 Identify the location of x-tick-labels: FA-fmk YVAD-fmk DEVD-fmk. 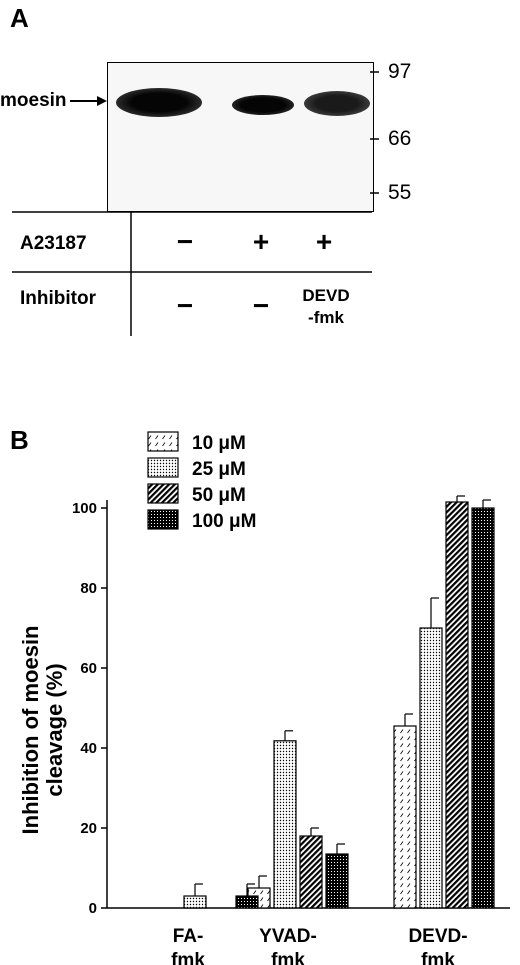
(319, 945).